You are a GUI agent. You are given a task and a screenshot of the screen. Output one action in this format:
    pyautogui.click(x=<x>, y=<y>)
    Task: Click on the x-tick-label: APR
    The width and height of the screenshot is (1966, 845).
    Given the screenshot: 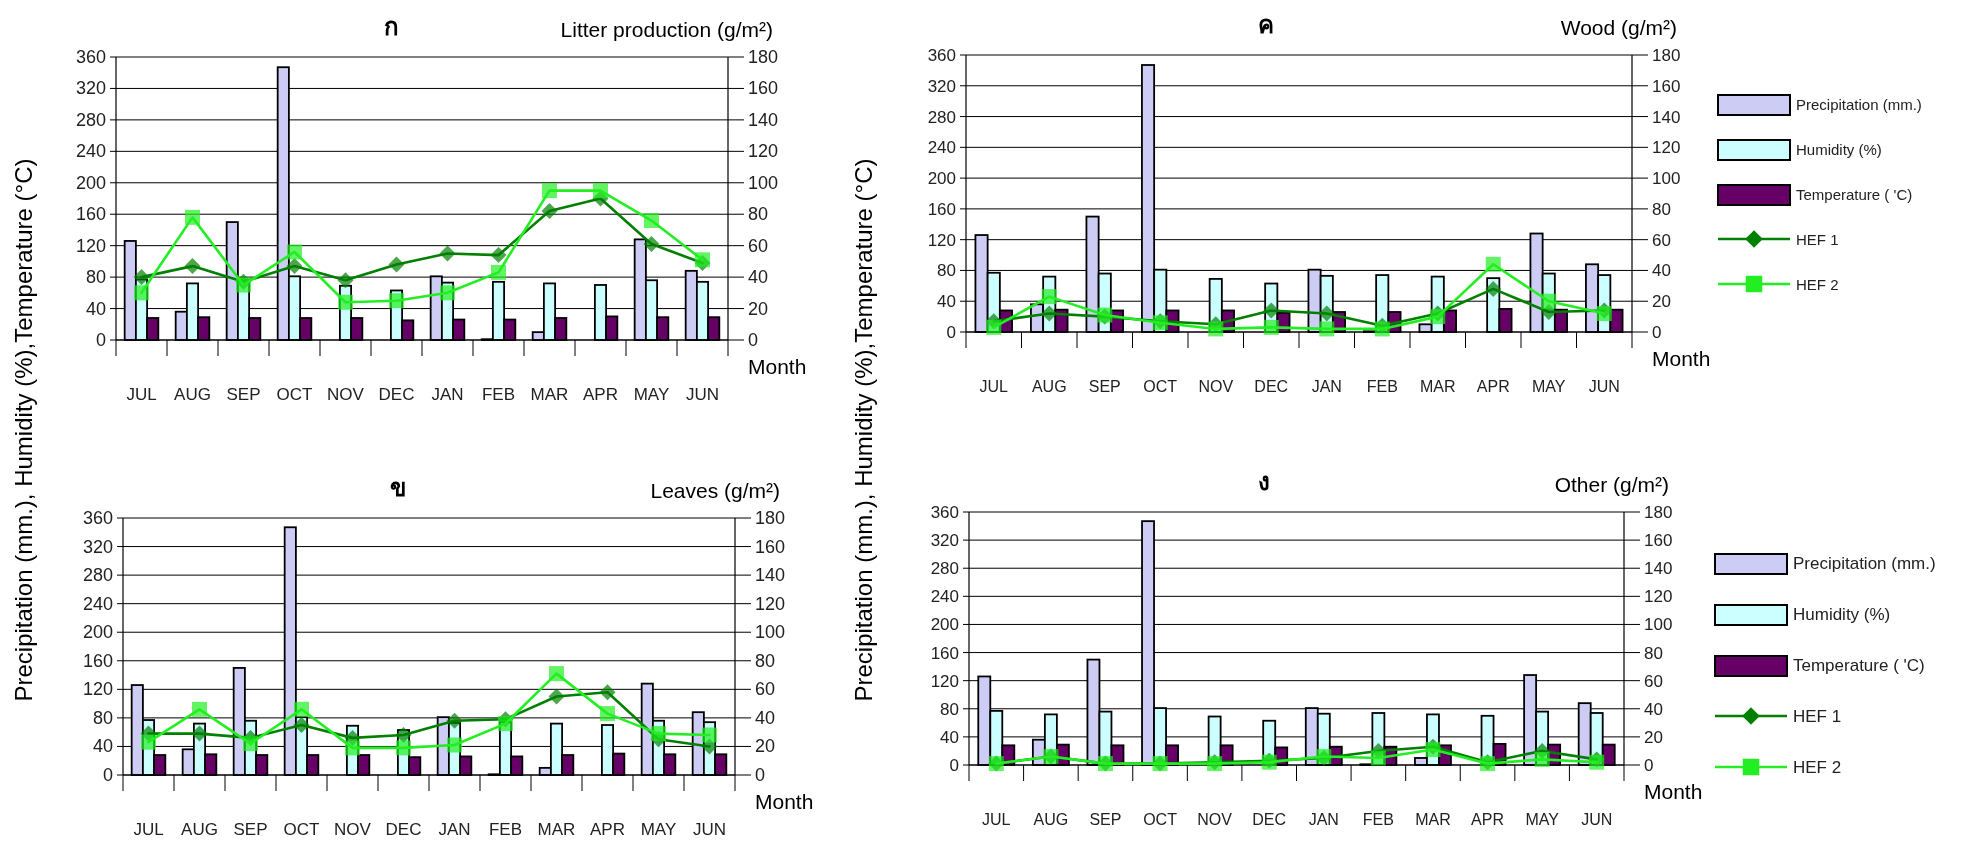 What is the action you would take?
    pyautogui.click(x=1487, y=819)
    